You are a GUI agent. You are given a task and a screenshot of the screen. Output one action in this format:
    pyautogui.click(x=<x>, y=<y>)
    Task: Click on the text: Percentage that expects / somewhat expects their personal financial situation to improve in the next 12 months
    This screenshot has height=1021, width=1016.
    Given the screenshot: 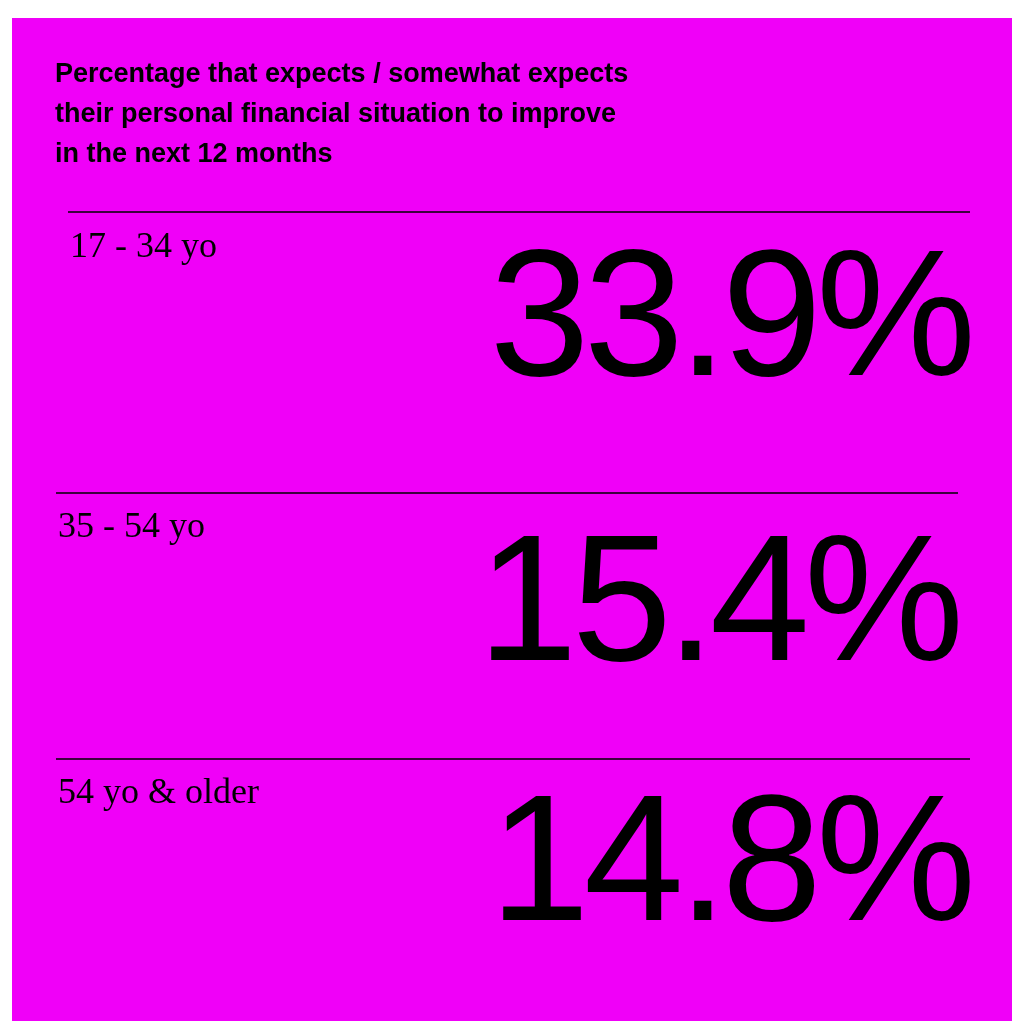 What is the action you would take?
    pyautogui.click(x=342, y=113)
    